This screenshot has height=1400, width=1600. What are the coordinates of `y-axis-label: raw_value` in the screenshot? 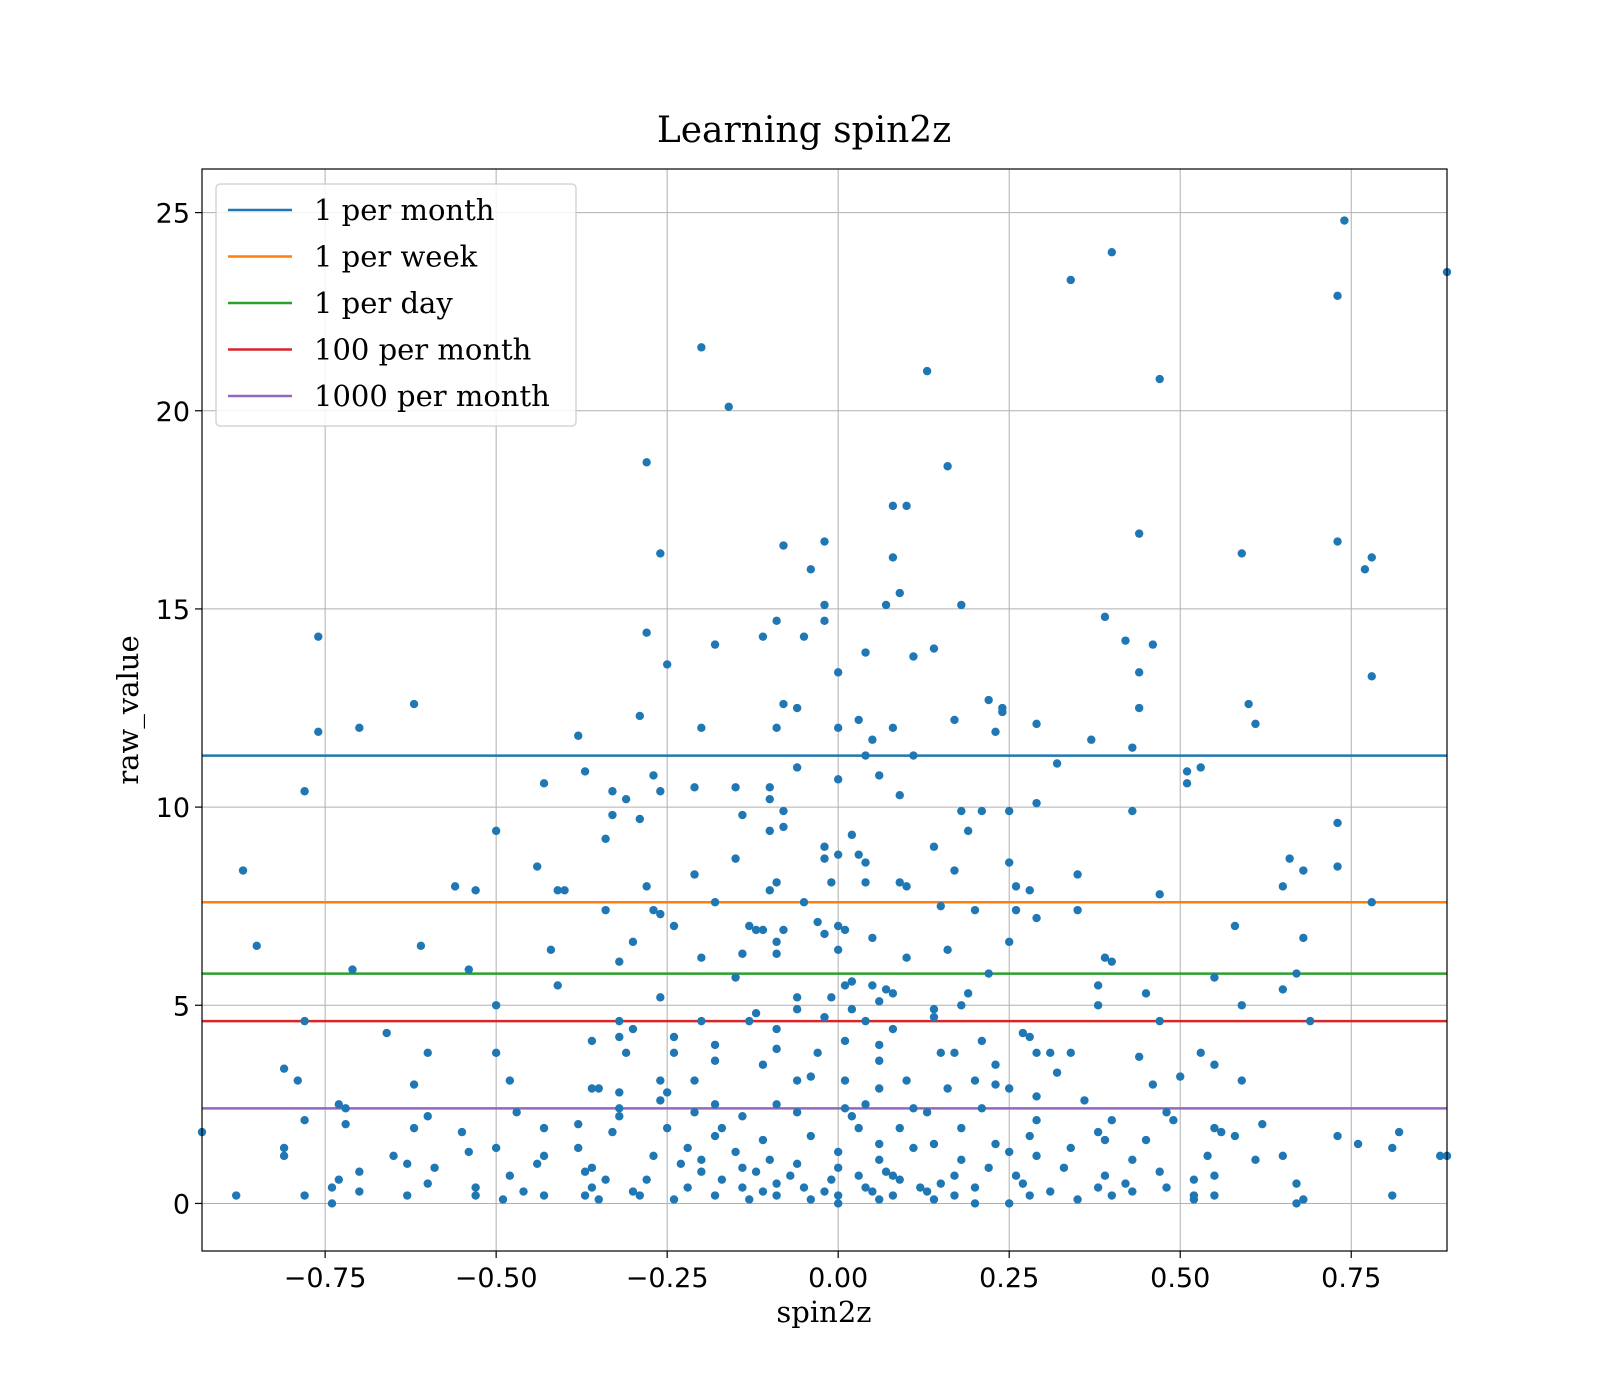 It's located at (128, 709).